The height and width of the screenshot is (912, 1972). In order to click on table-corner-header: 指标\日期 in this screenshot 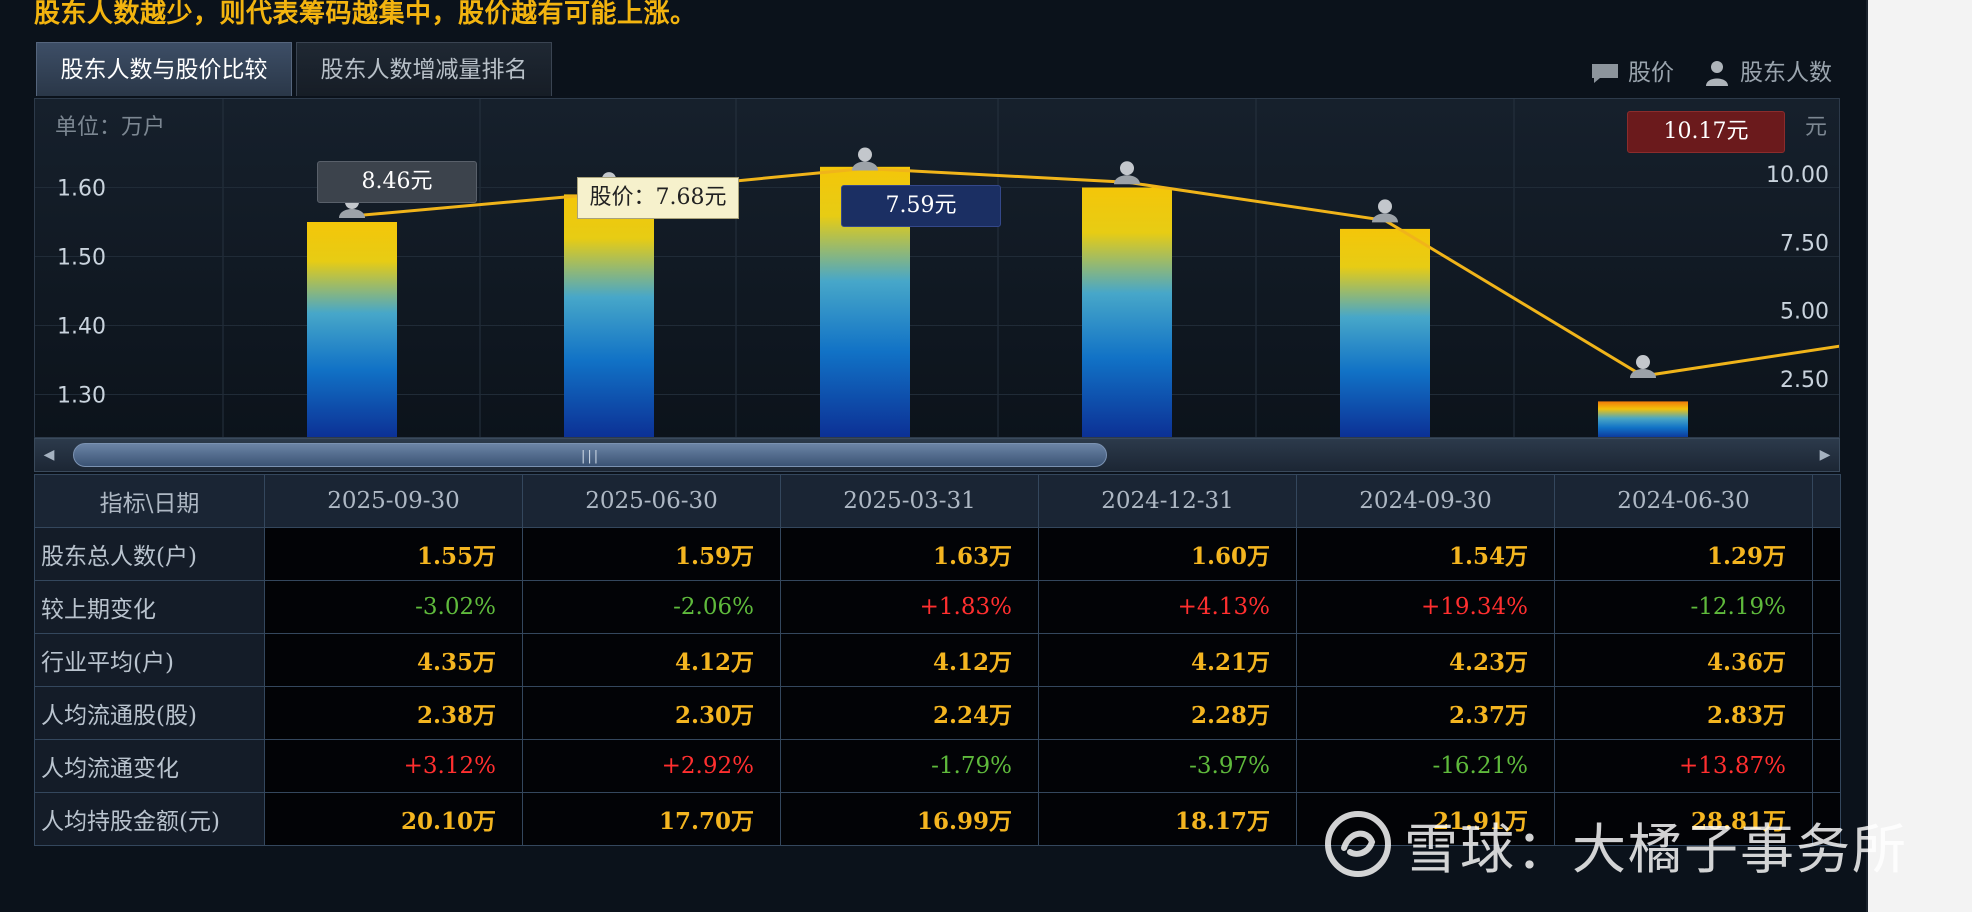, I will do `click(149, 501)`.